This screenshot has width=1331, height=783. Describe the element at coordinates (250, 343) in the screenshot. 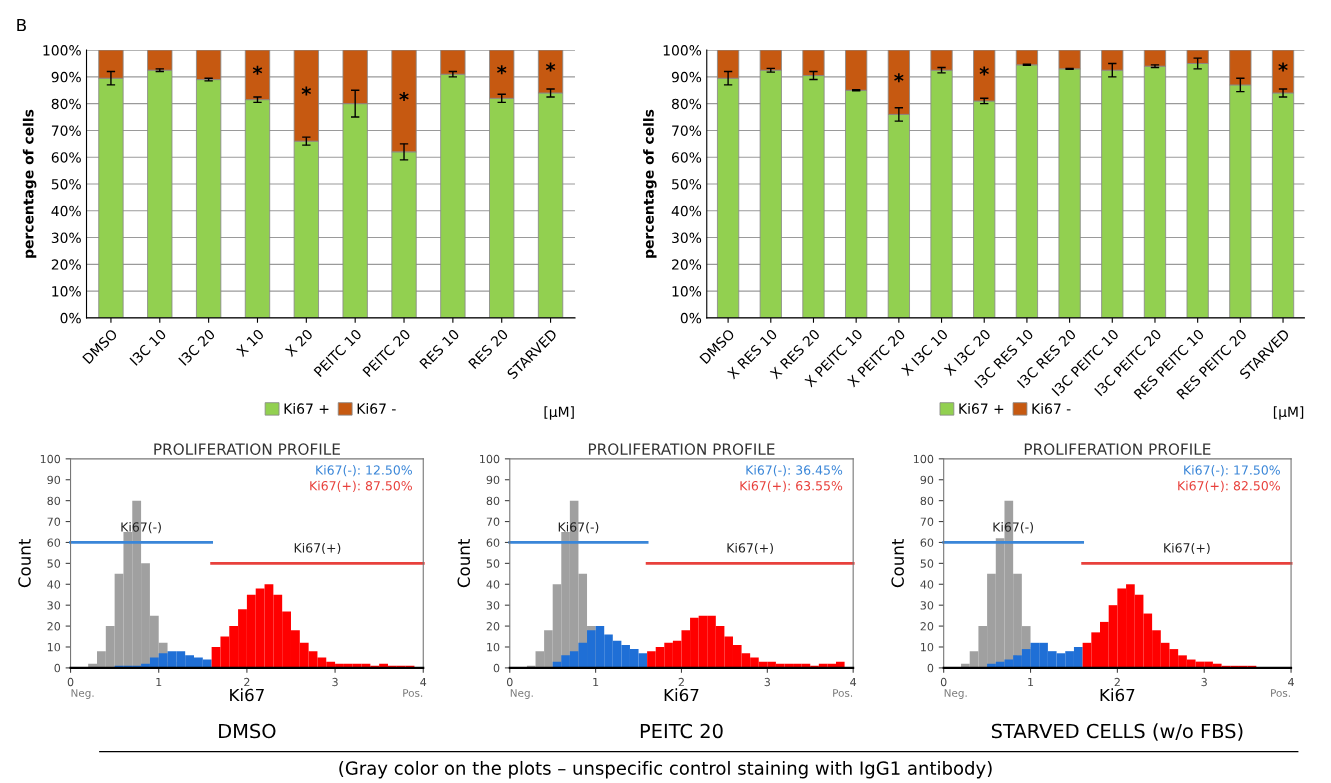

I see `x-tick-label: X 10` at that location.